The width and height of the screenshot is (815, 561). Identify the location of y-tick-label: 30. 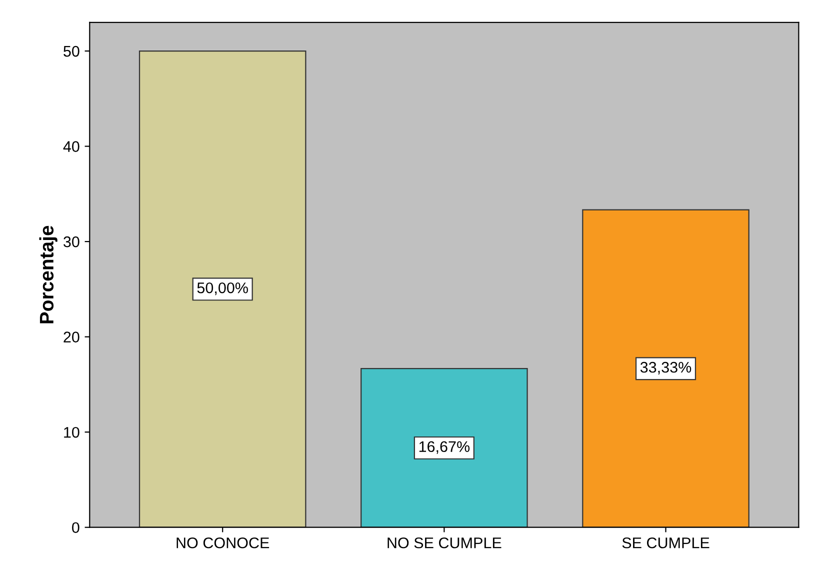
(72, 242).